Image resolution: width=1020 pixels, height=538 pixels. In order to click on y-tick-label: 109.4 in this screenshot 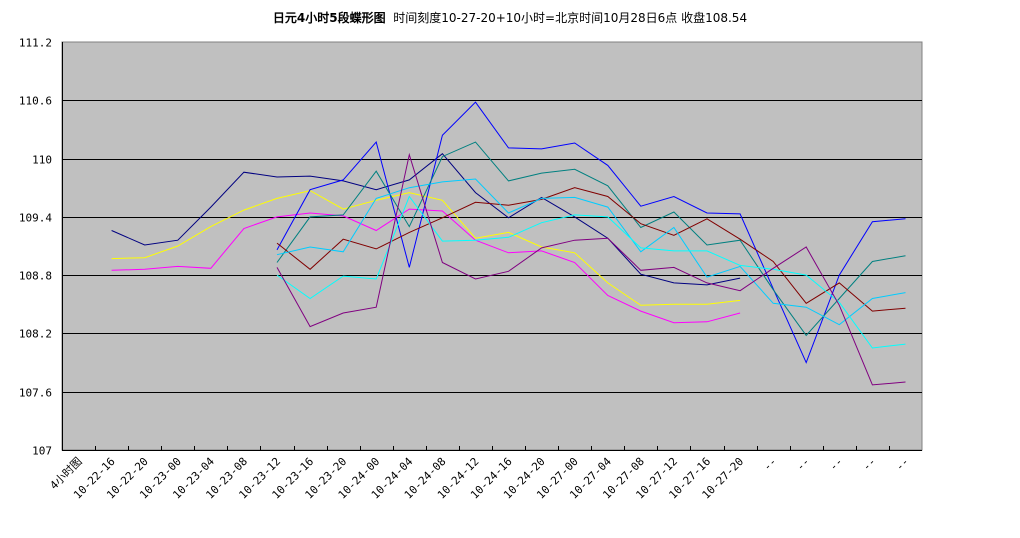, I will do `click(35, 218)`.